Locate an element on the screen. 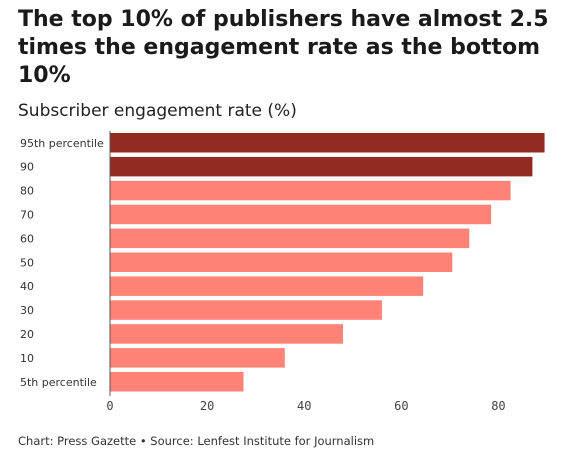 This screenshot has width=566, height=460. x-tick-label-2: 20 is located at coordinates (207, 406).